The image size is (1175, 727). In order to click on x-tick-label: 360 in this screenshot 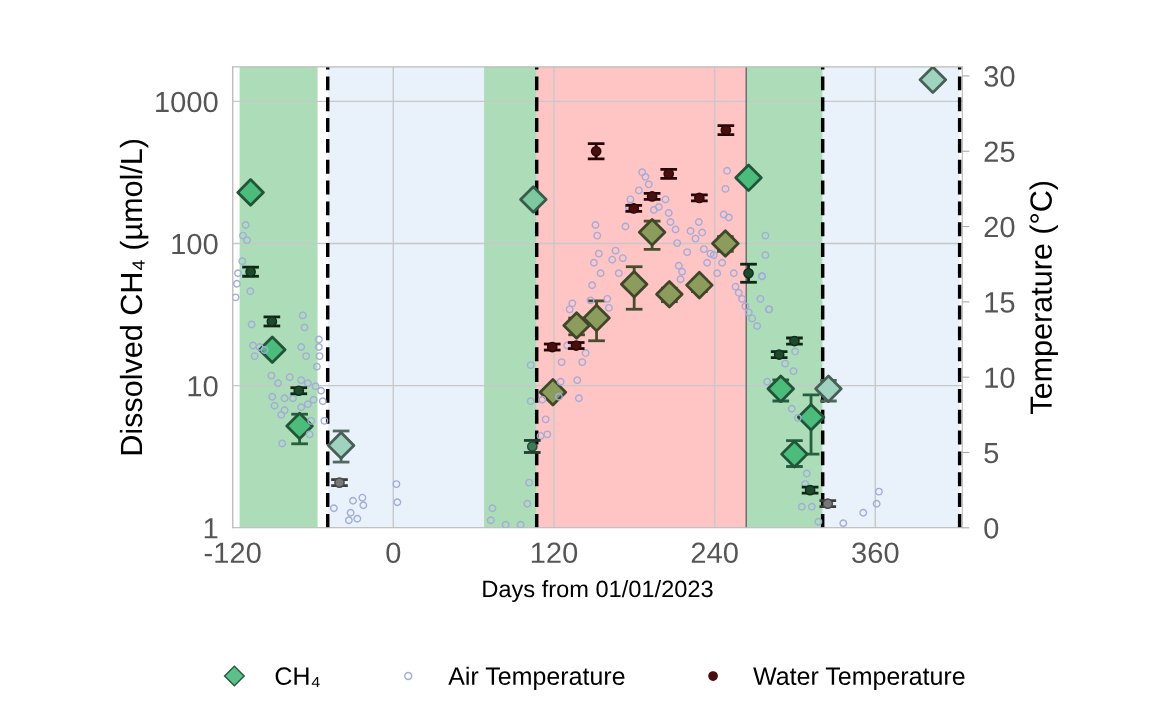, I will do `click(875, 553)`.